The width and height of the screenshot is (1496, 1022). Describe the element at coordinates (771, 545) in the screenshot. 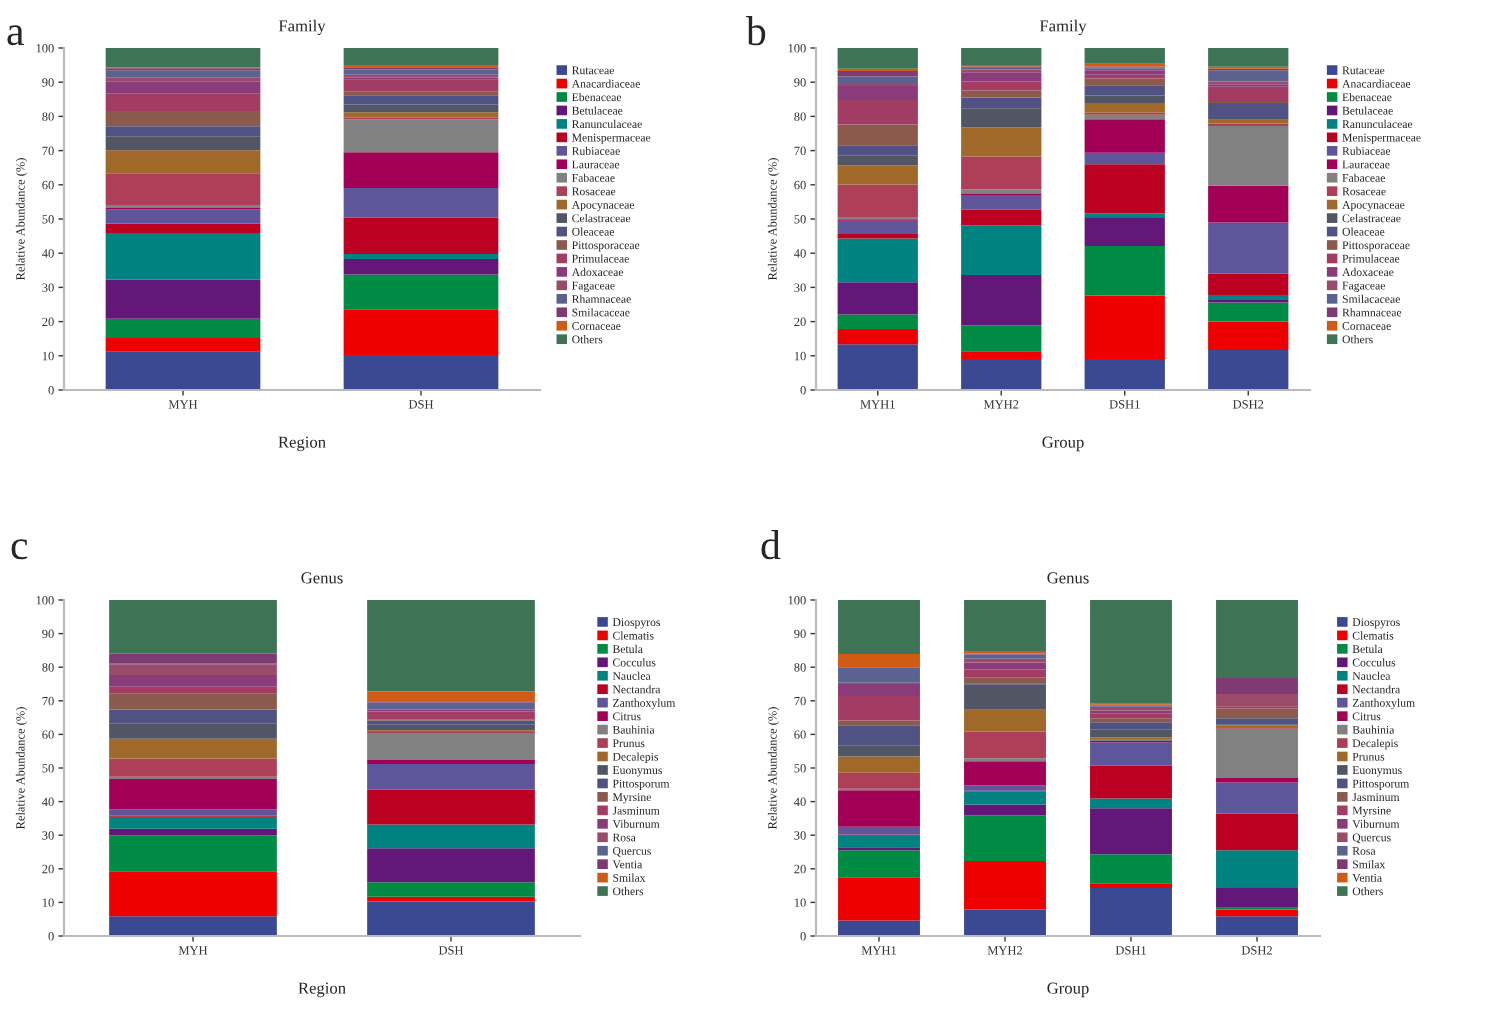

I see `text: d` at that location.